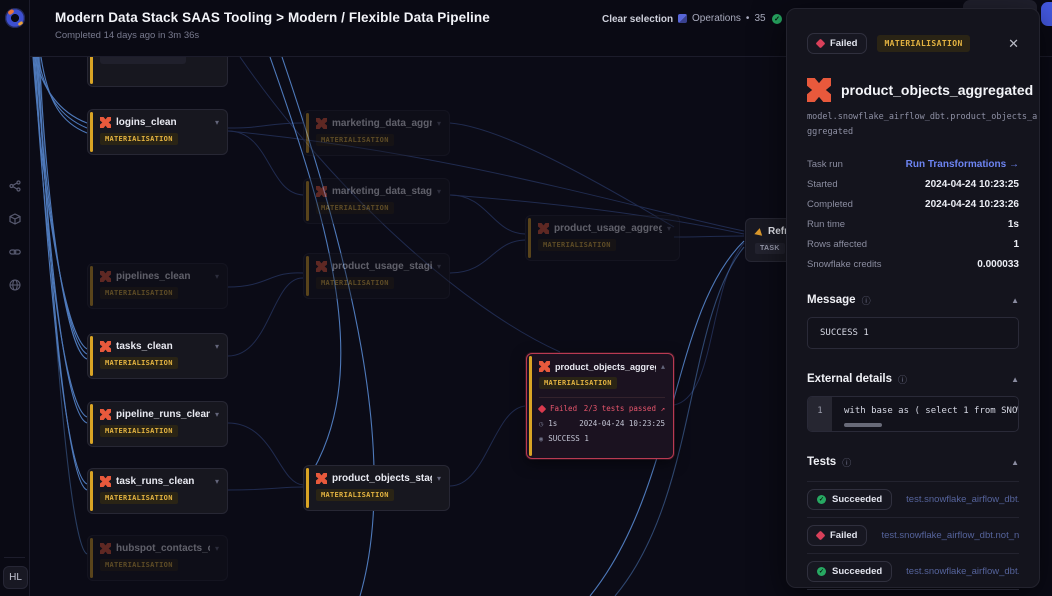 This screenshot has width=1052, height=596. I want to click on status-pill-label: Failed, so click(844, 43).